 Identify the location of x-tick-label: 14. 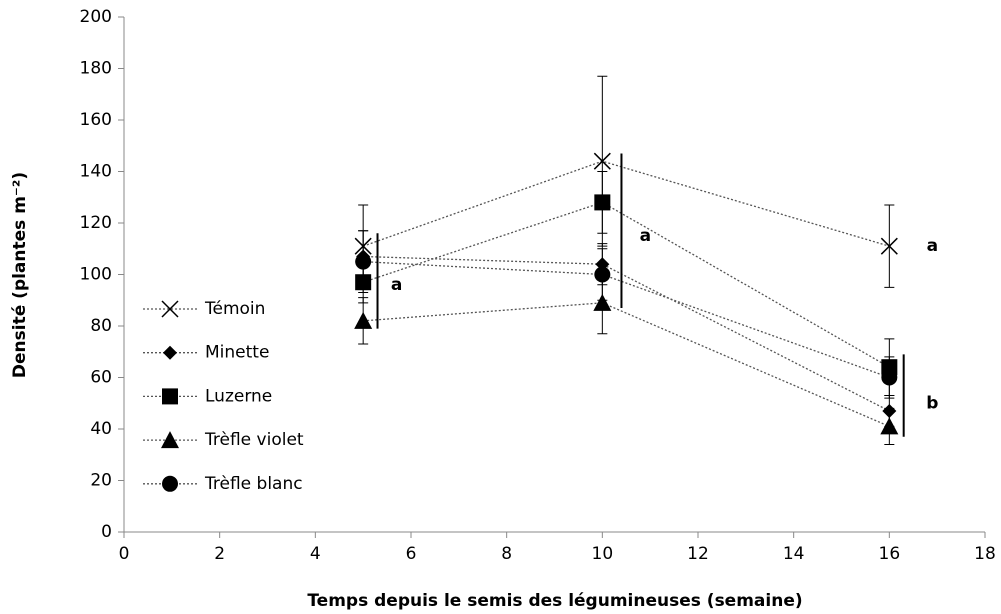
(794, 554).